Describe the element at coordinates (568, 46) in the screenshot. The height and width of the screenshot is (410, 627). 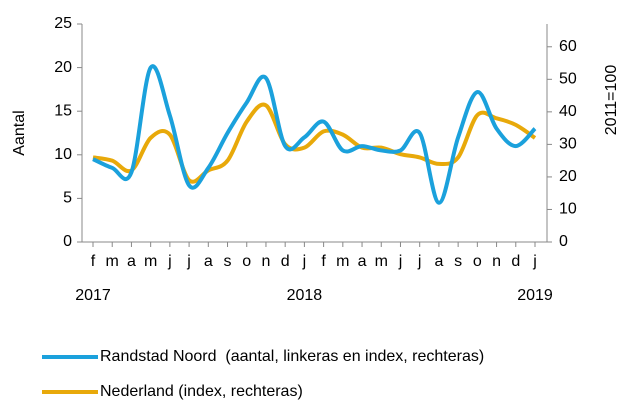
I see `y2-tick-label: 60` at that location.